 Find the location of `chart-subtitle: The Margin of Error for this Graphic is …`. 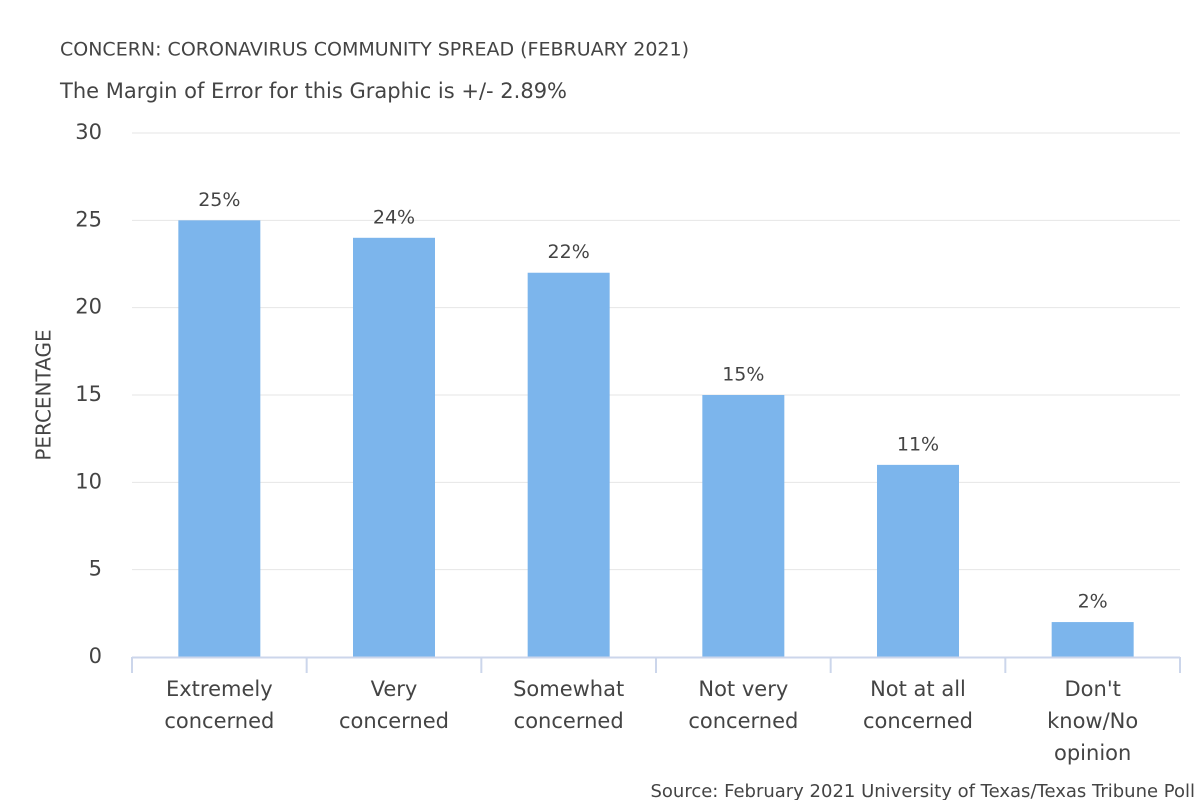

chart-subtitle: The Margin of Error for this Graphic is … is located at coordinates (313, 91).